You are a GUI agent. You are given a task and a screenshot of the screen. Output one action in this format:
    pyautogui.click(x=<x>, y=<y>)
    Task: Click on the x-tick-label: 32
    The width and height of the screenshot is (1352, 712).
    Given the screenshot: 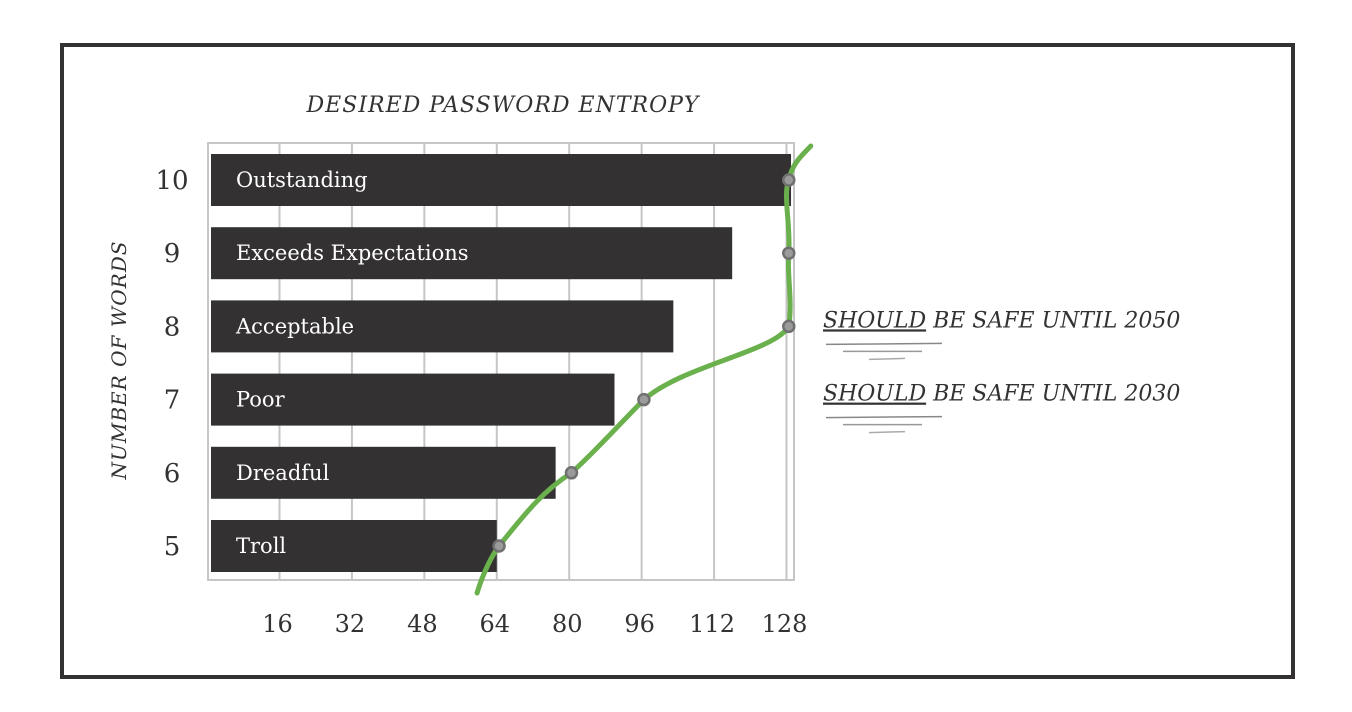 What is the action you would take?
    pyautogui.click(x=350, y=624)
    